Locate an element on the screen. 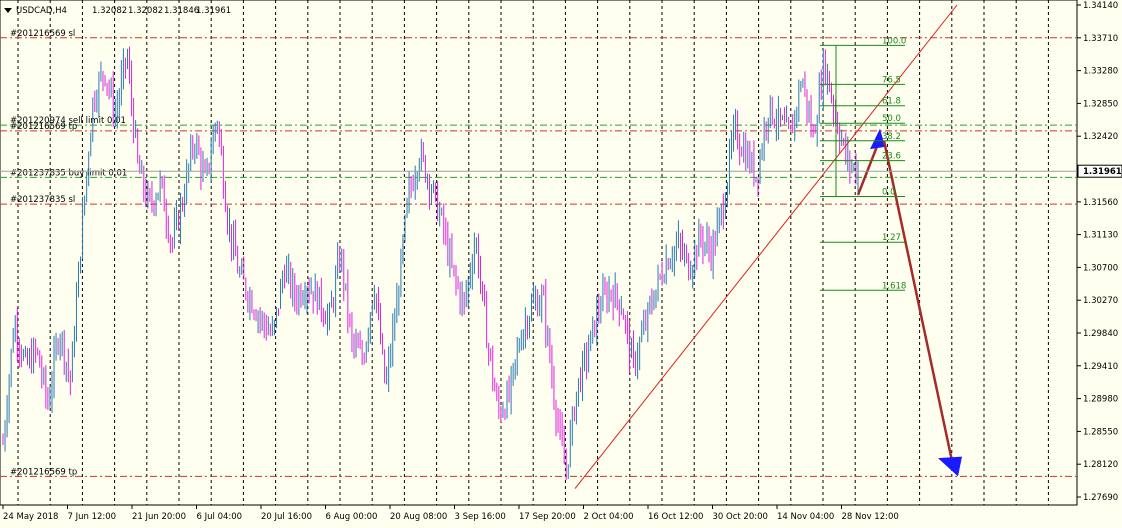 Image resolution: width=1122 pixels, height=528 pixels. fib-level-label: 50.0 is located at coordinates (891, 119).